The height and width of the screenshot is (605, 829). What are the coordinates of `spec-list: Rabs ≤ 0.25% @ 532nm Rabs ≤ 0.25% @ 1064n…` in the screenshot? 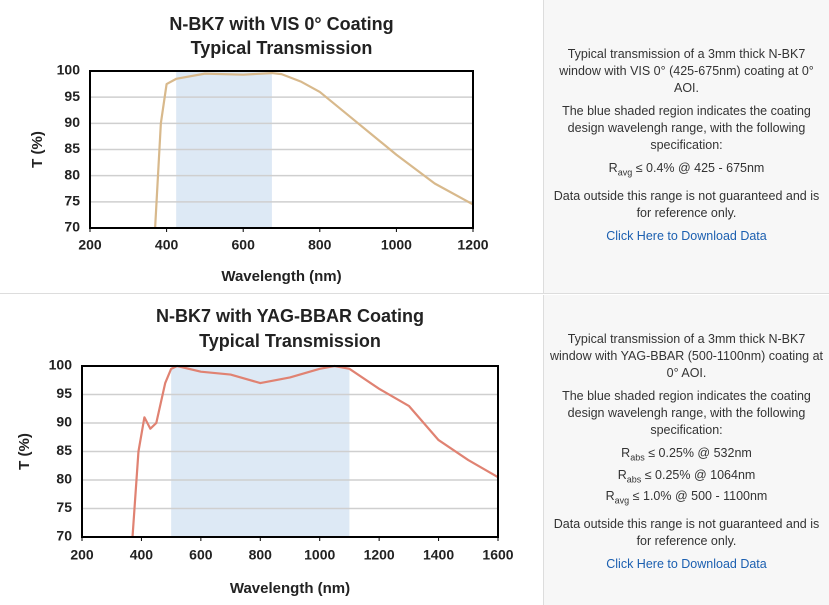 It's located at (686, 477).